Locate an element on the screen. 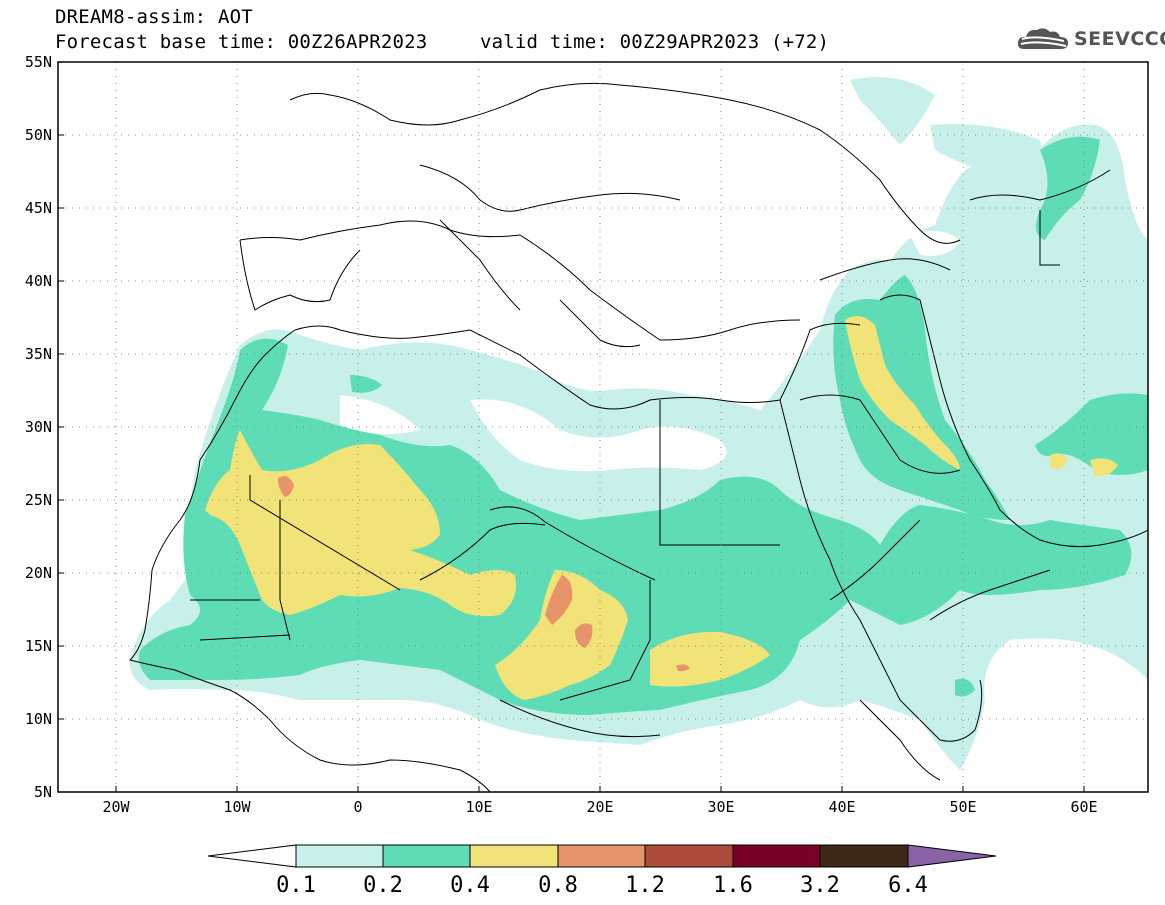 Image resolution: width=1165 pixels, height=905 pixels. colorbar-over-arrow is located at coordinates (952, 856).